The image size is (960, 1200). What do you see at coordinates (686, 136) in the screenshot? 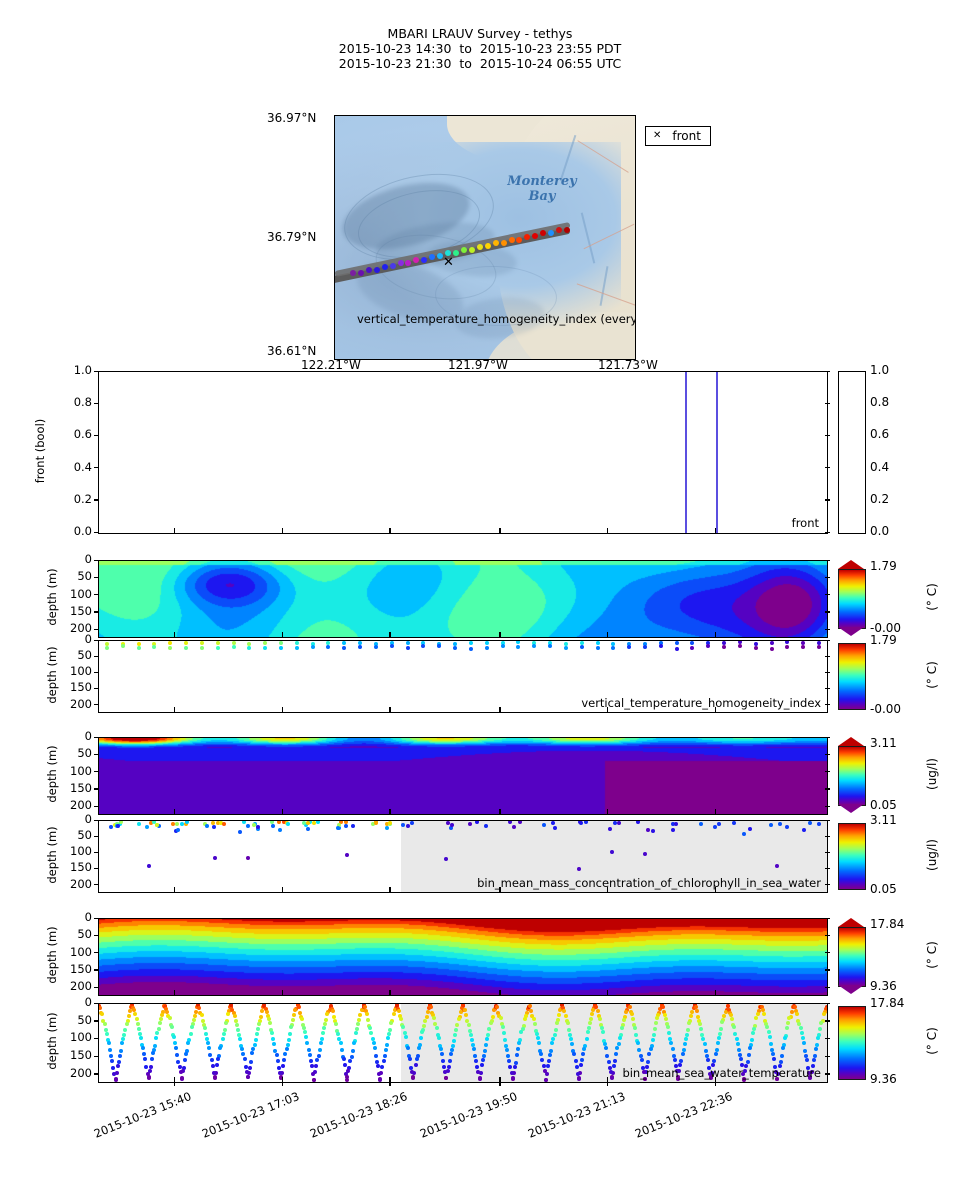
I see `legend-label-front: front` at bounding box center [686, 136].